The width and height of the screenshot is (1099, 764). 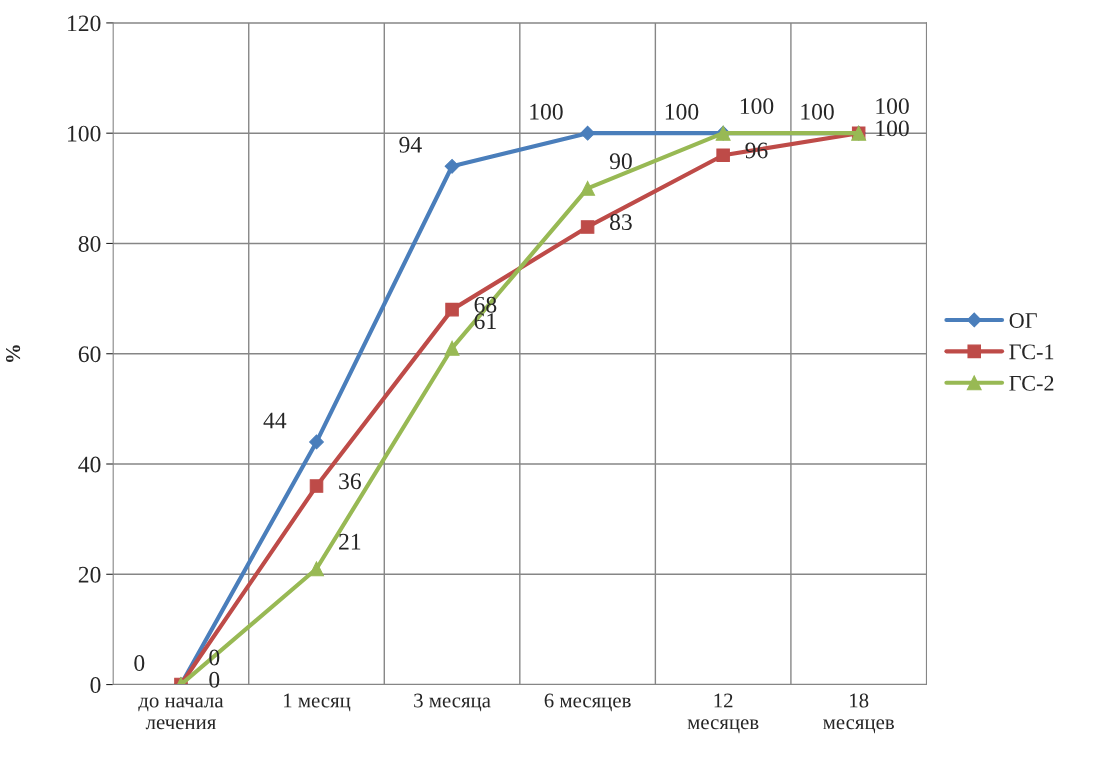 What do you see at coordinates (13, 354) in the screenshot?
I see `y-axis-title: %` at bounding box center [13, 354].